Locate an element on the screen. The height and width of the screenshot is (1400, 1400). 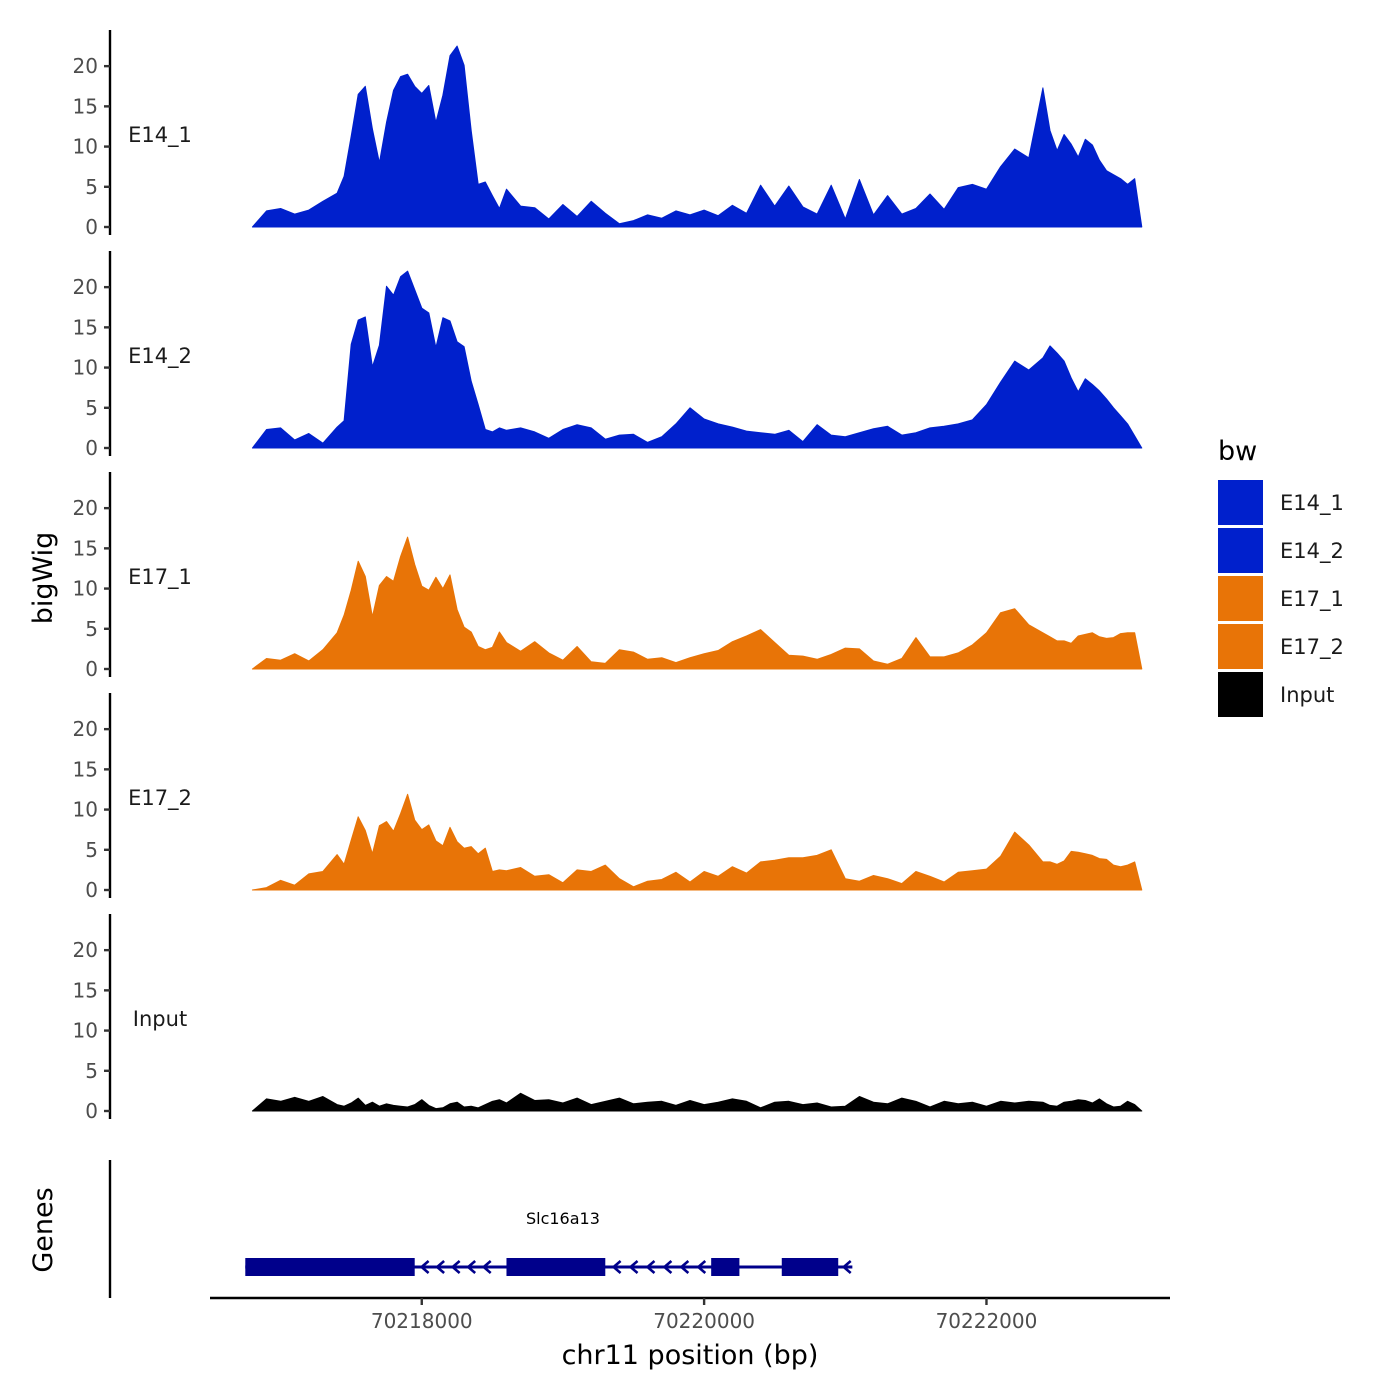
track-label-E17_2: E17_2 is located at coordinates (160, 798).